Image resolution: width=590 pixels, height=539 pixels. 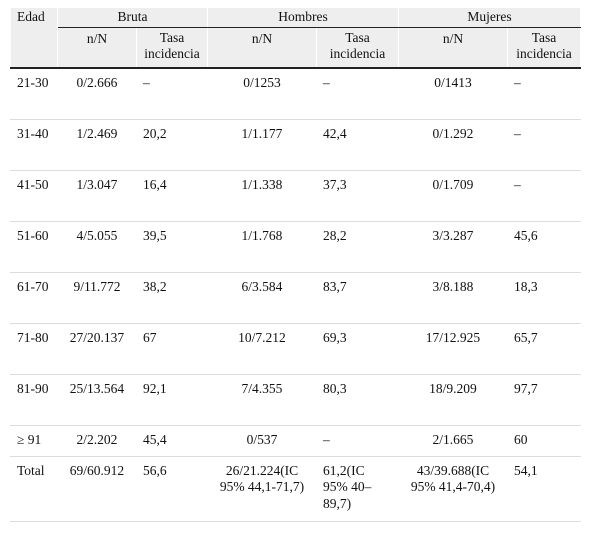 I want to click on cell-mujeres-tasa: 18,3, so click(x=544, y=298).